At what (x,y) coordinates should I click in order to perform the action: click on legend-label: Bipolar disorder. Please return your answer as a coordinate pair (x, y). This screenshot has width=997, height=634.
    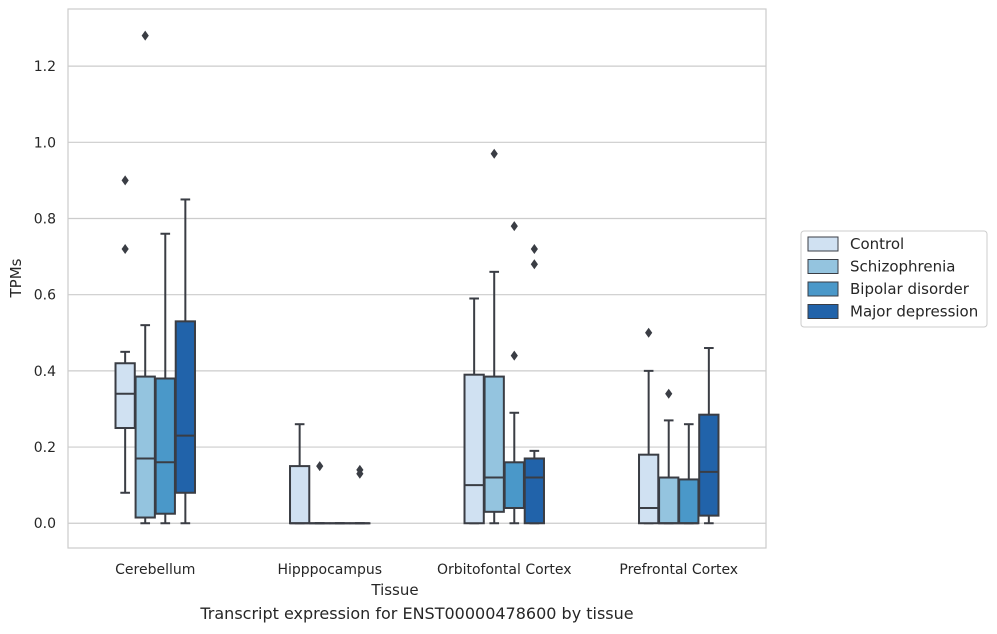
    Looking at the image, I should click on (910, 289).